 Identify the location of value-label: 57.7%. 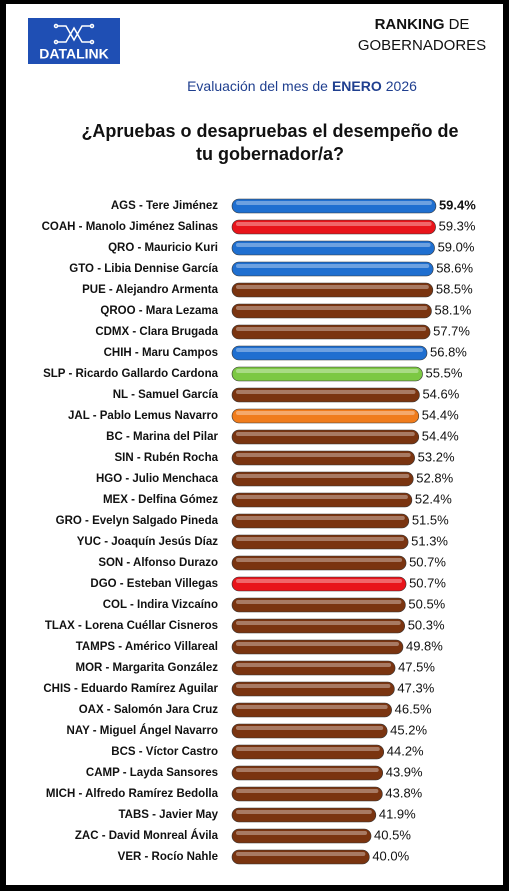
(451, 330).